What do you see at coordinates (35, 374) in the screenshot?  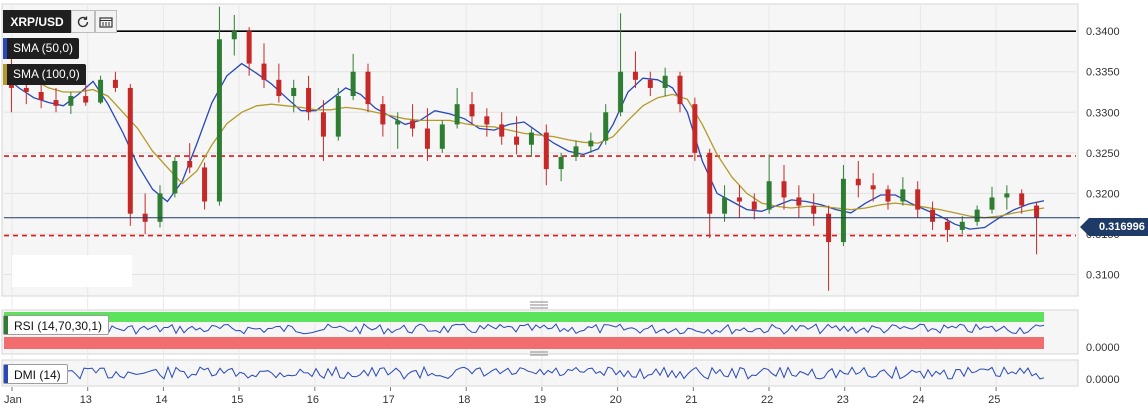 I see `dmi-legend: DMI (14)` at bounding box center [35, 374].